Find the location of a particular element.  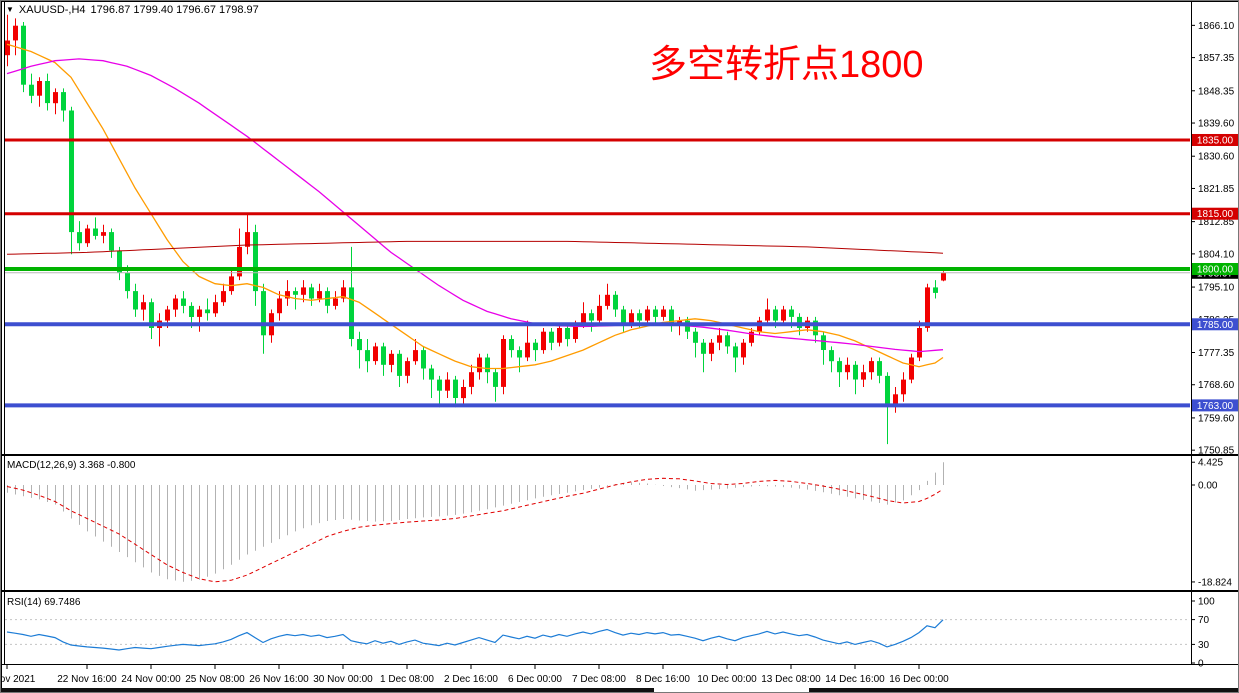

price-tick-label: 1804.10 is located at coordinates (1216, 254).